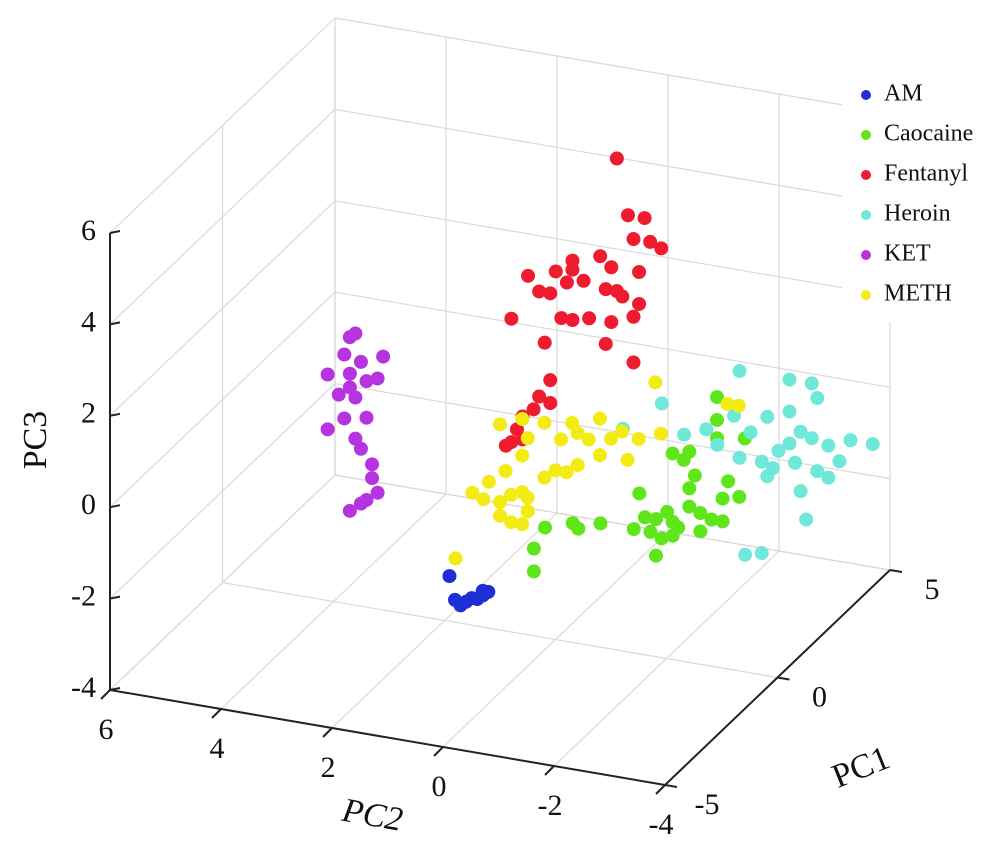 Image resolution: width=1000 pixels, height=855 pixels. I want to click on legend-marker, so click(866, 255).